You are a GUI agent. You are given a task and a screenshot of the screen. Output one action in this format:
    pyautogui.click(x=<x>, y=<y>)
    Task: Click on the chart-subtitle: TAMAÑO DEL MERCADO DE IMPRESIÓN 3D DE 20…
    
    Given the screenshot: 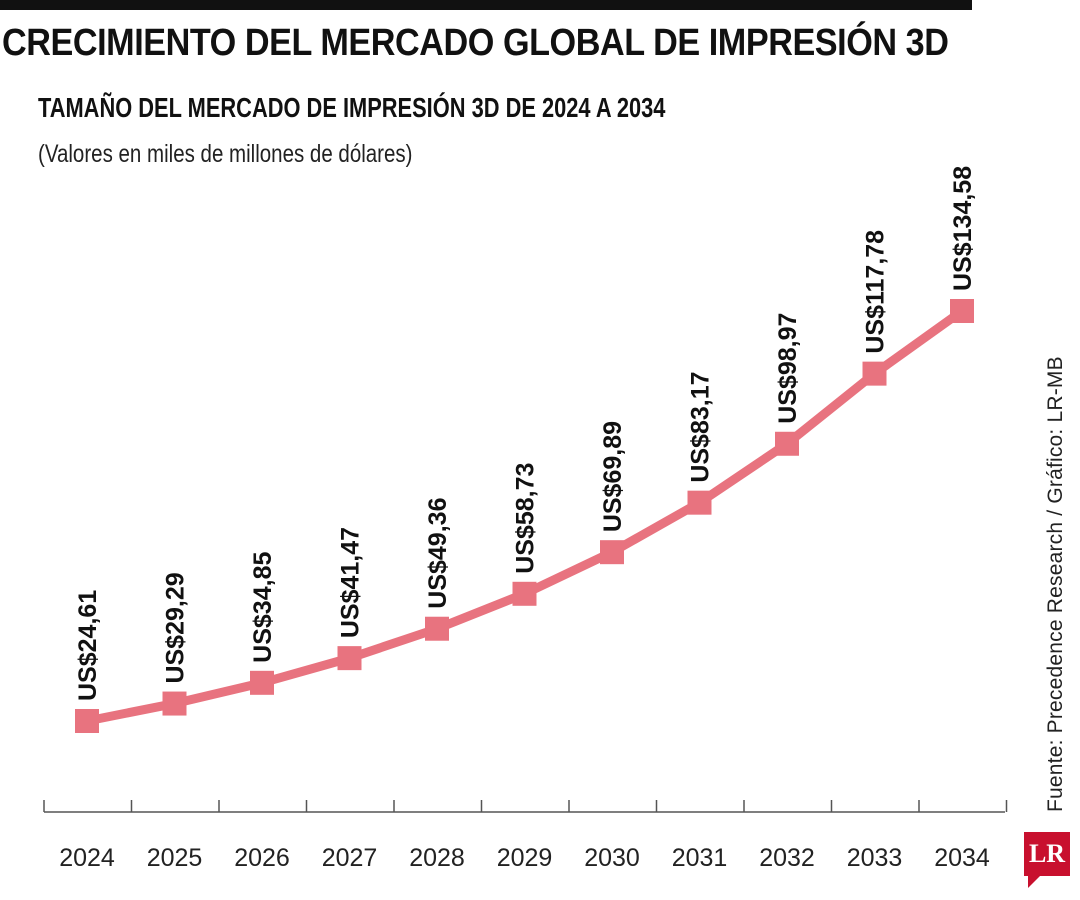 What is the action you would take?
    pyautogui.click(x=352, y=107)
    